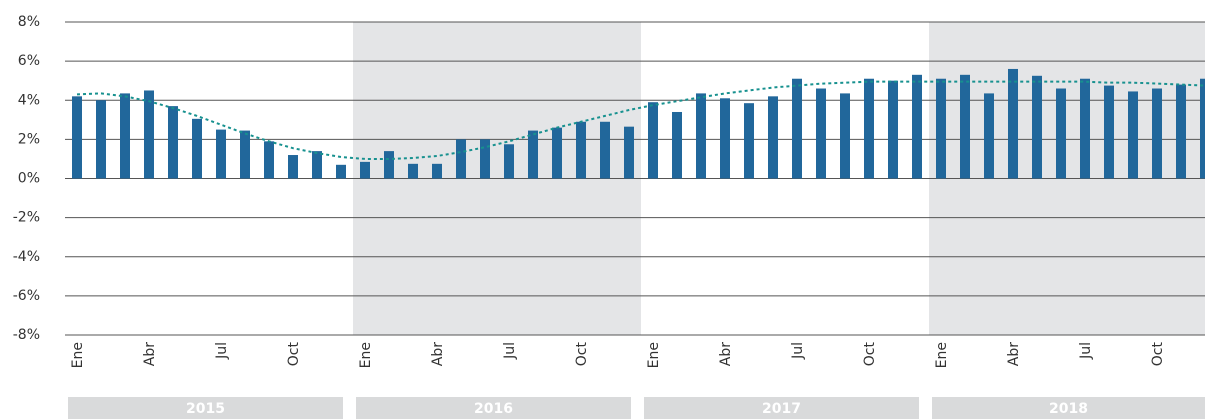 Image resolution: width=1205 pixels, height=419 pixels. What do you see at coordinates (29, 61) in the screenshot?
I see `y-tick-label: 6%` at bounding box center [29, 61].